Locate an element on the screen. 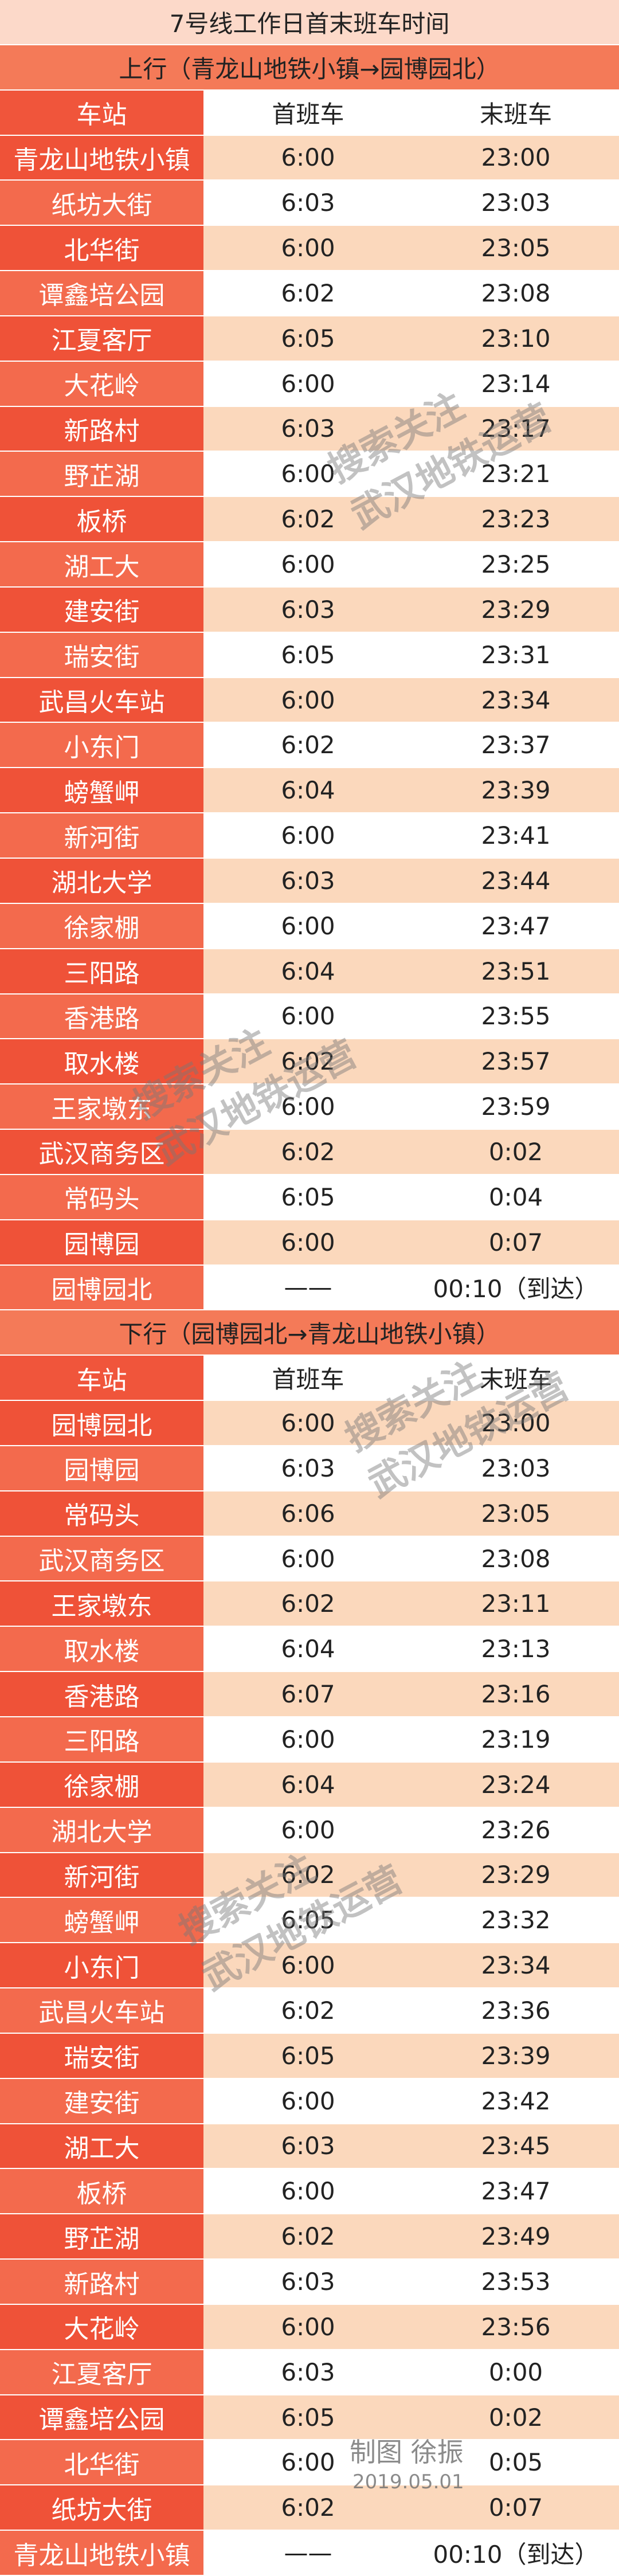 The image size is (619, 2576). station: 螃蟹岬 is located at coordinates (101, 791).